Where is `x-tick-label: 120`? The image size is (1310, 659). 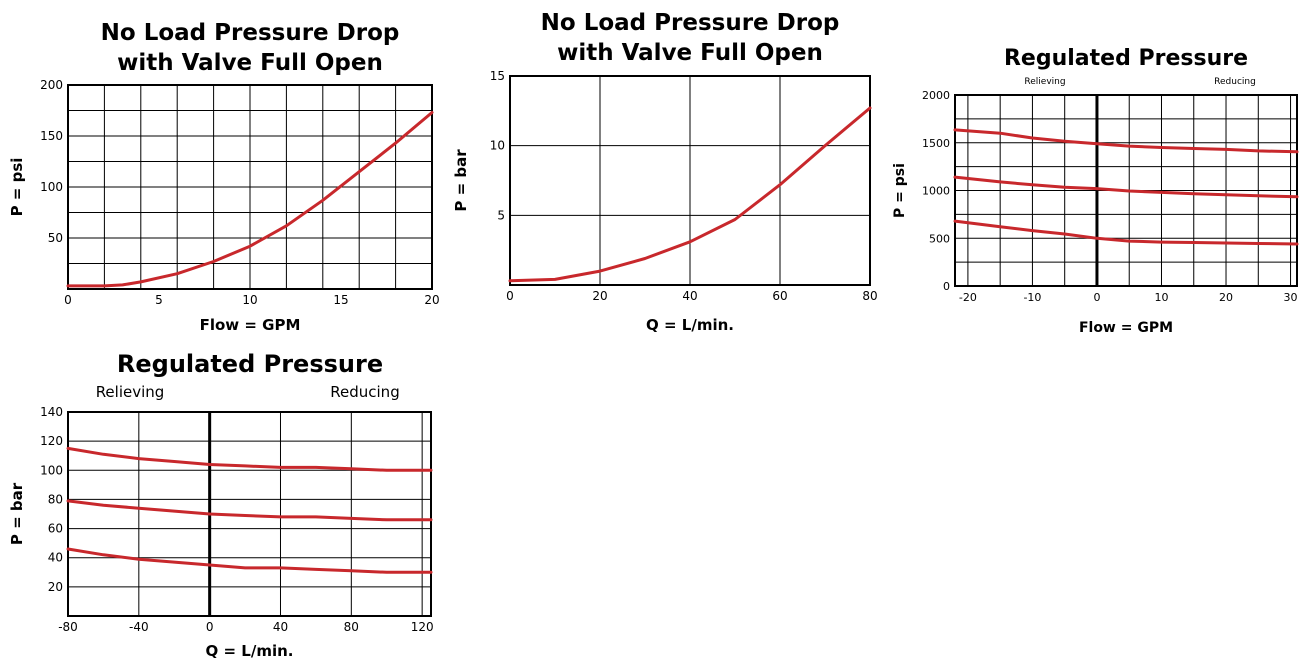 x-tick-label: 120 is located at coordinates (422, 627).